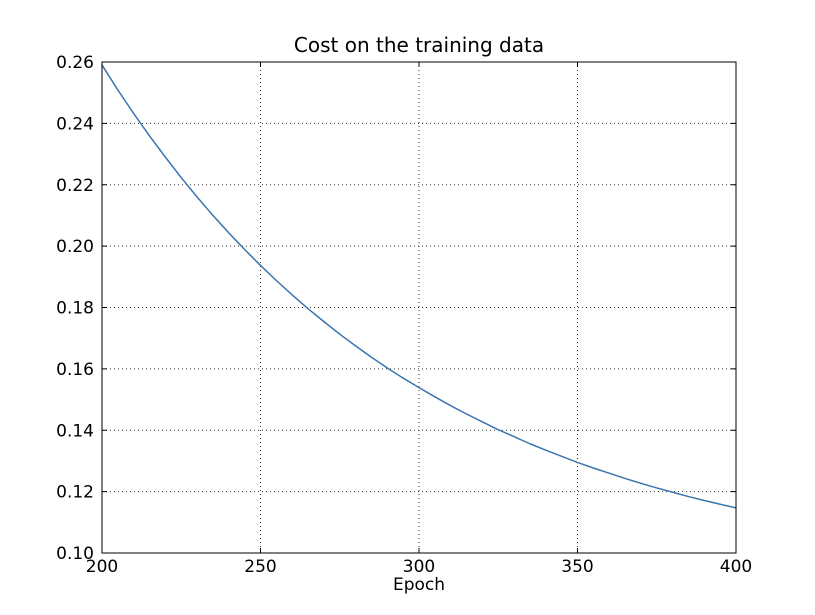 This screenshot has height=615, width=815. Describe the element at coordinates (419, 567) in the screenshot. I see `x-tick-label: 300` at that location.